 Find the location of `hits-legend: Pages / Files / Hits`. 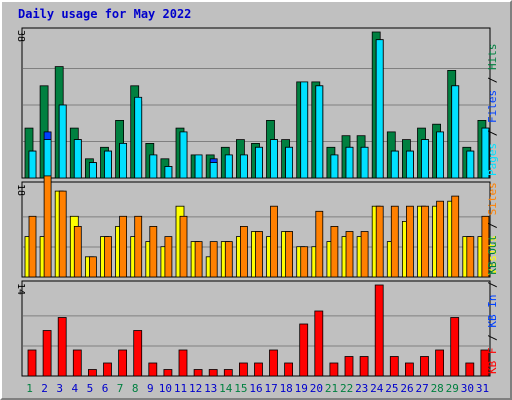

hits-legend: Pages / Files / Hits is located at coordinates (492, 110).